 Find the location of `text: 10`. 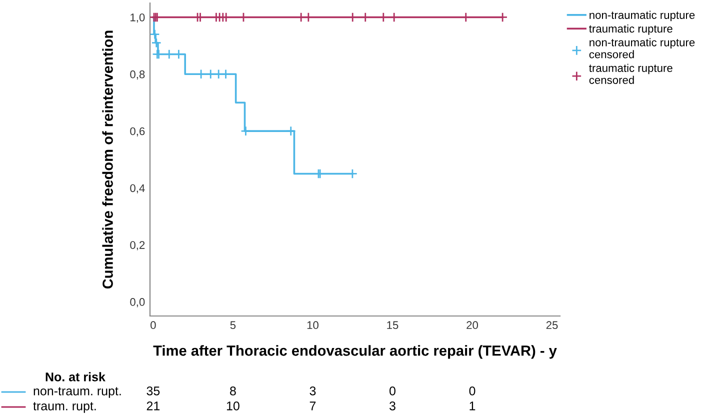

text: 10 is located at coordinates (233, 406).